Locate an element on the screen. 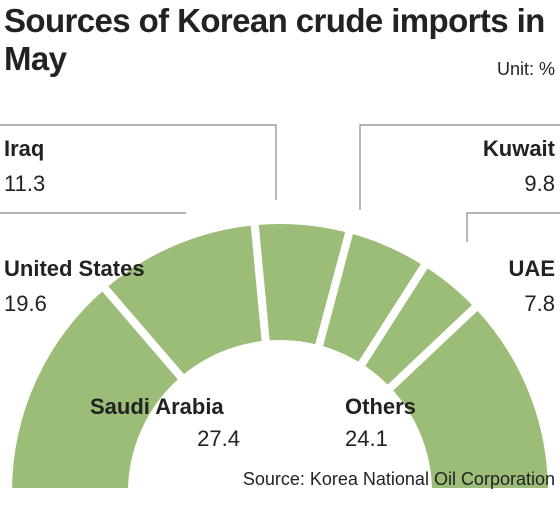  value-label: 19.6 is located at coordinates (25, 303).